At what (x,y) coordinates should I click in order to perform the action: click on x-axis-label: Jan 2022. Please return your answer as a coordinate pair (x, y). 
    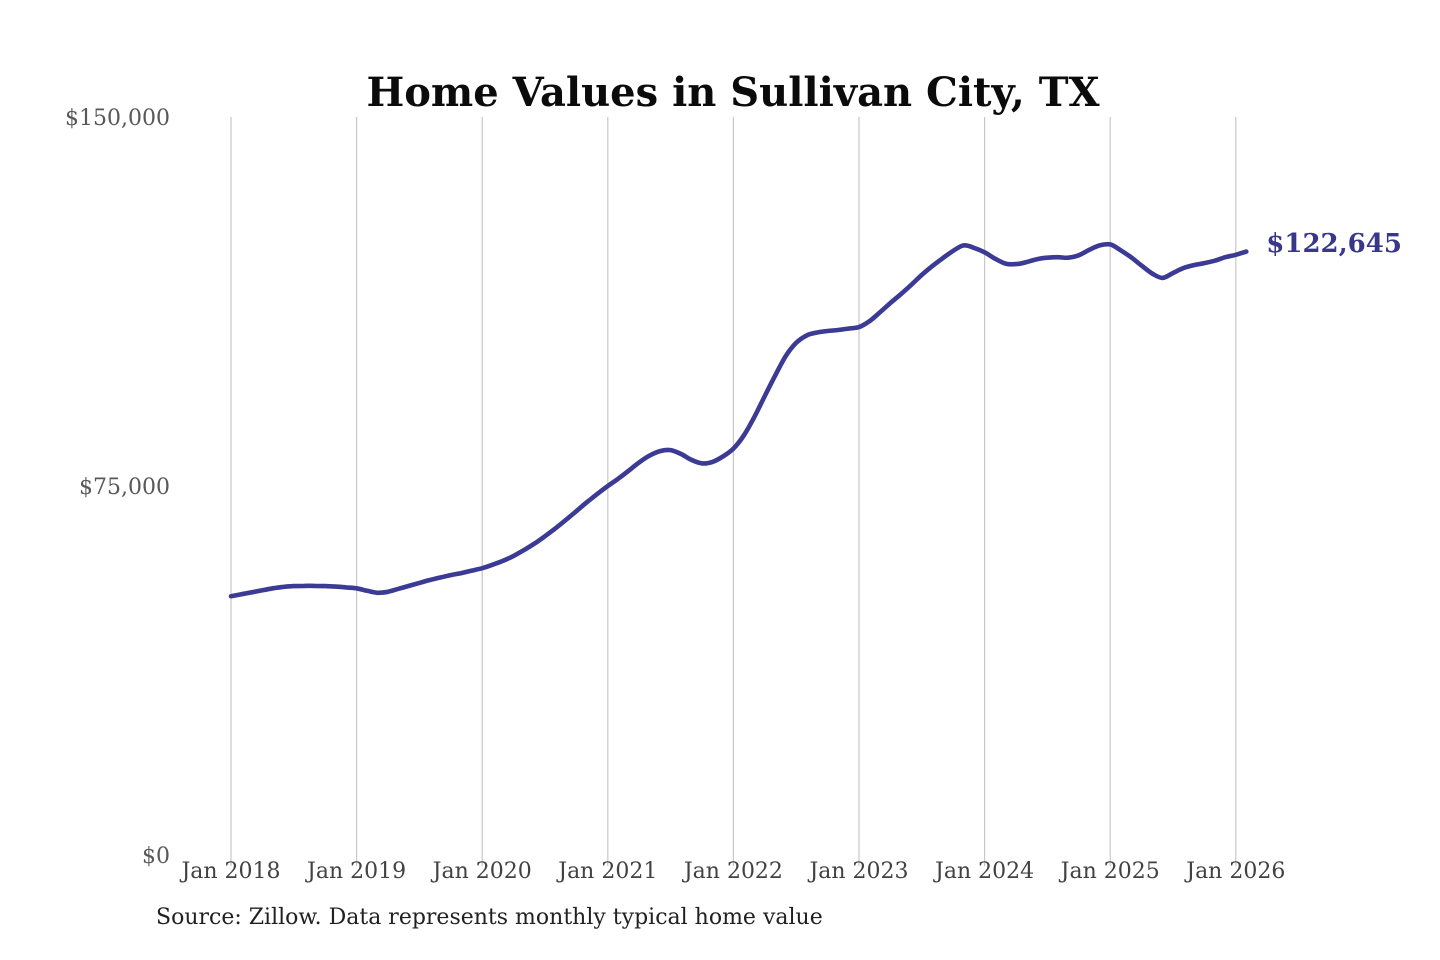
    Looking at the image, I should click on (732, 871).